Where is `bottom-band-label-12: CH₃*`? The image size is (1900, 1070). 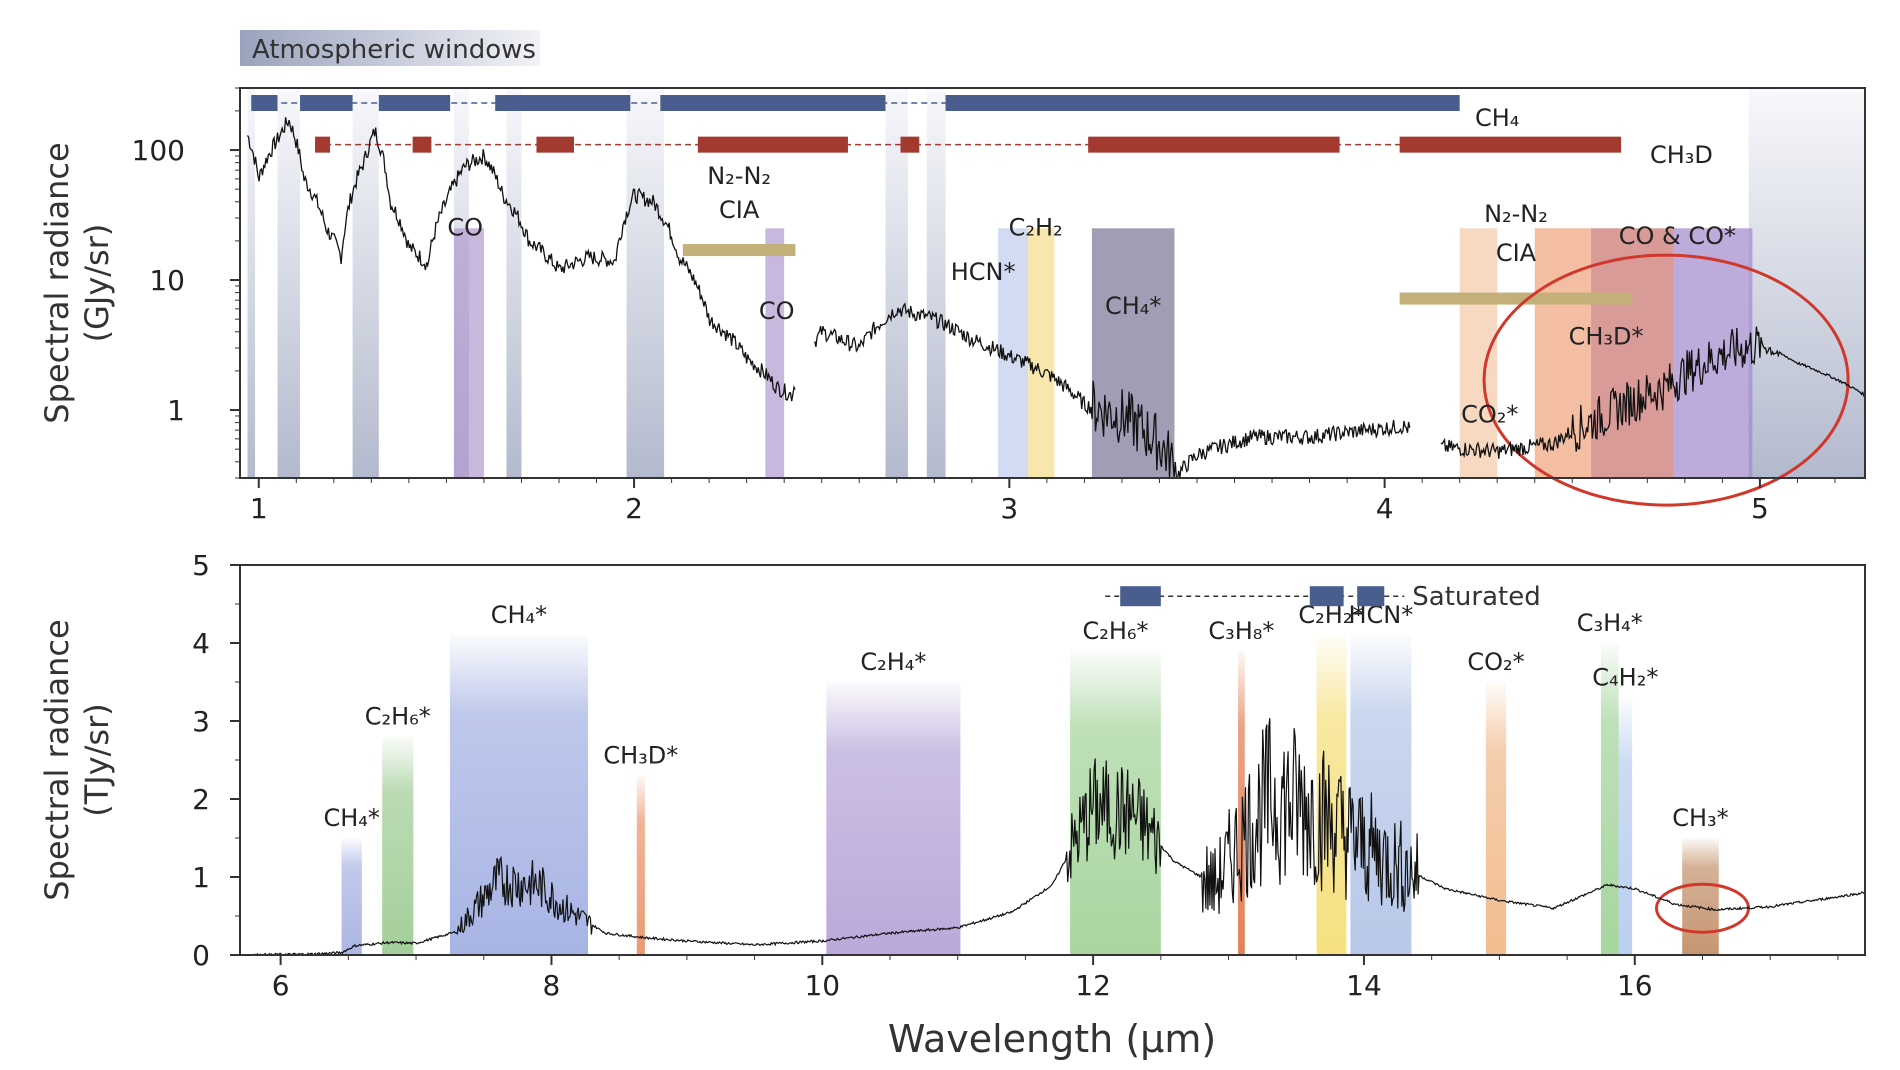
bottom-band-label-12: CH₃* is located at coordinates (1700, 818).